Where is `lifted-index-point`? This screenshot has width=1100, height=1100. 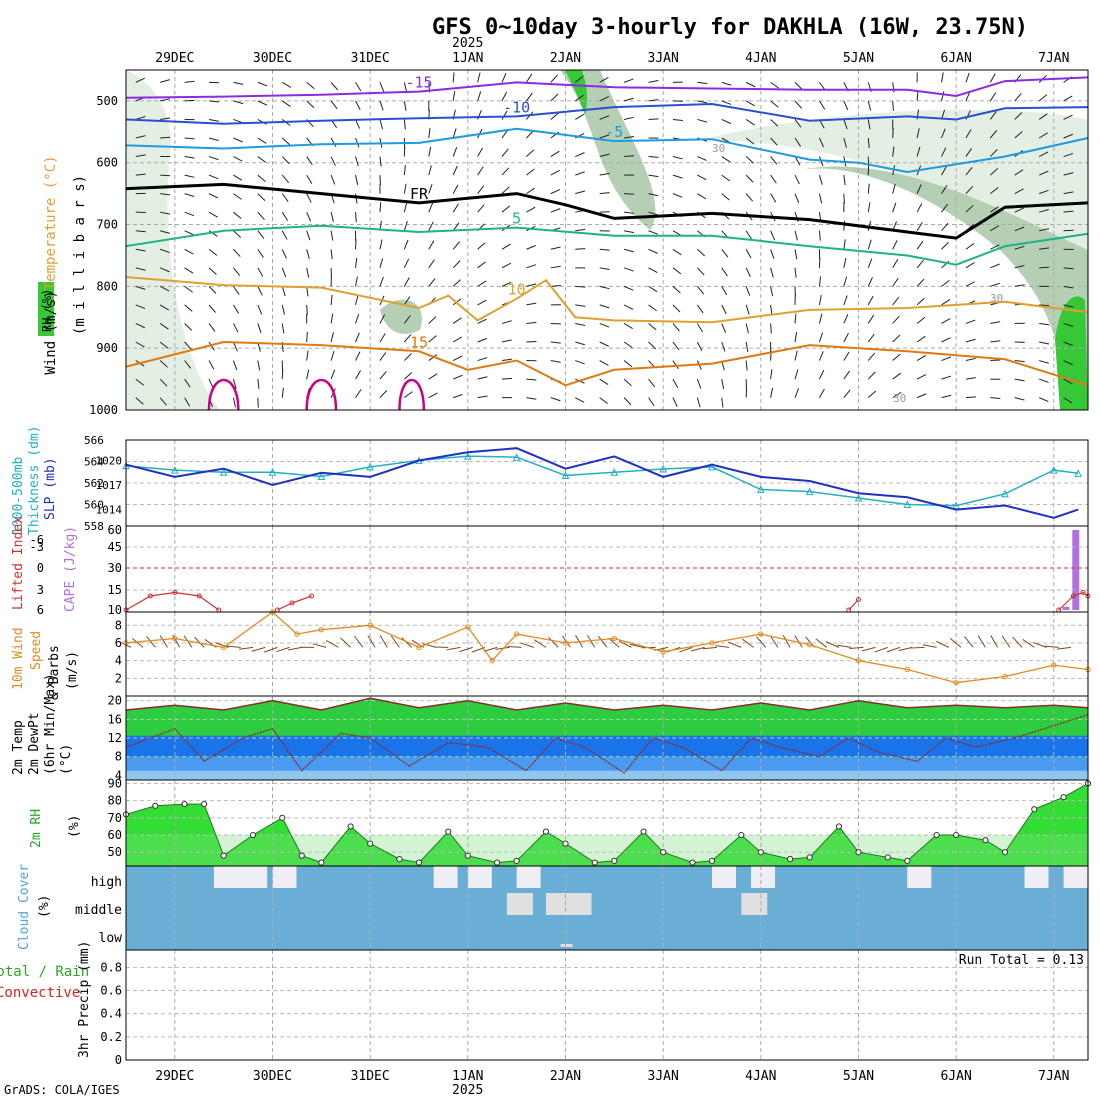 lifted-index-point is located at coordinates (292, 603).